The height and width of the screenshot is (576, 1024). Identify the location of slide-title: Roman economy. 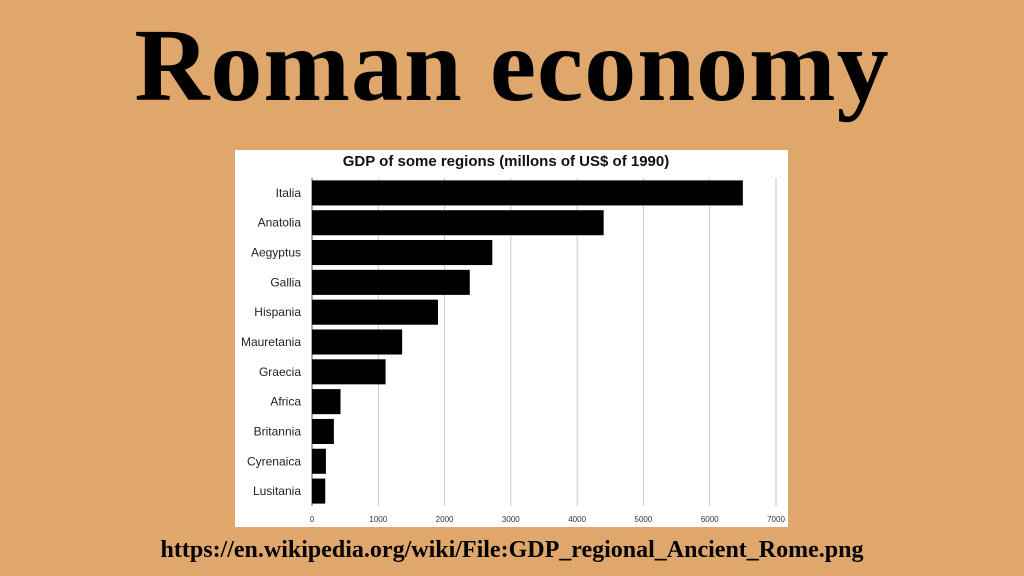
(512, 65).